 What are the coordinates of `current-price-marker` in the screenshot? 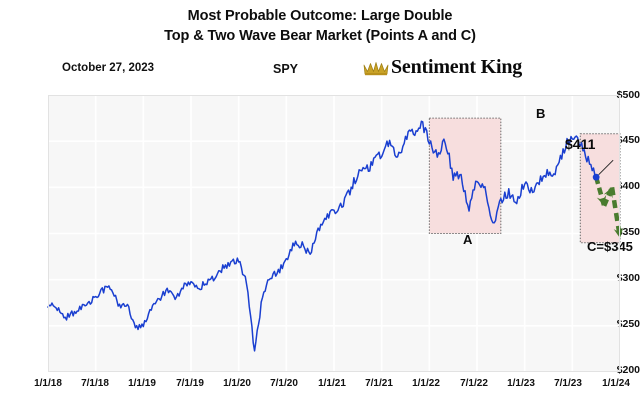 It's located at (596, 177).